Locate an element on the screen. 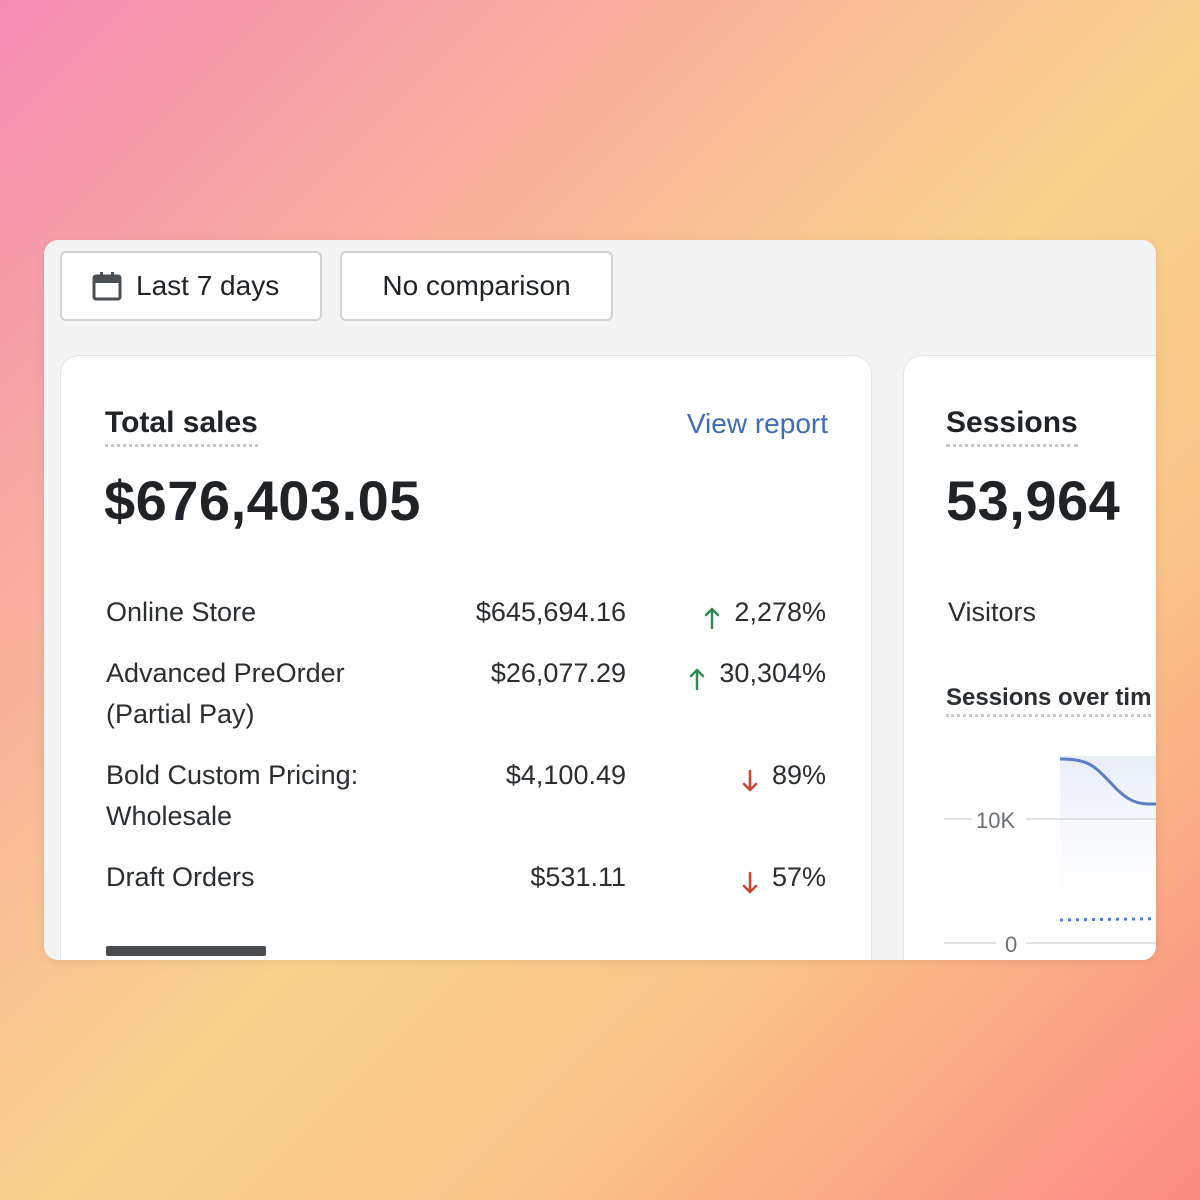  sales-channel-label: Advanced PreOrder (Partial Pay) is located at coordinates (256, 694).